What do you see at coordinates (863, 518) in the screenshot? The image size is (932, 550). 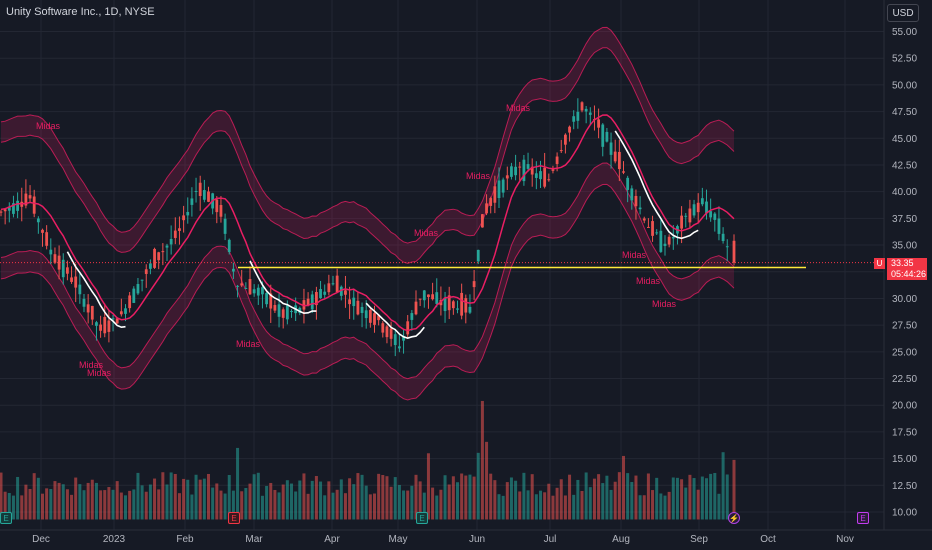 I see `earnings-future-marker: E` at bounding box center [863, 518].